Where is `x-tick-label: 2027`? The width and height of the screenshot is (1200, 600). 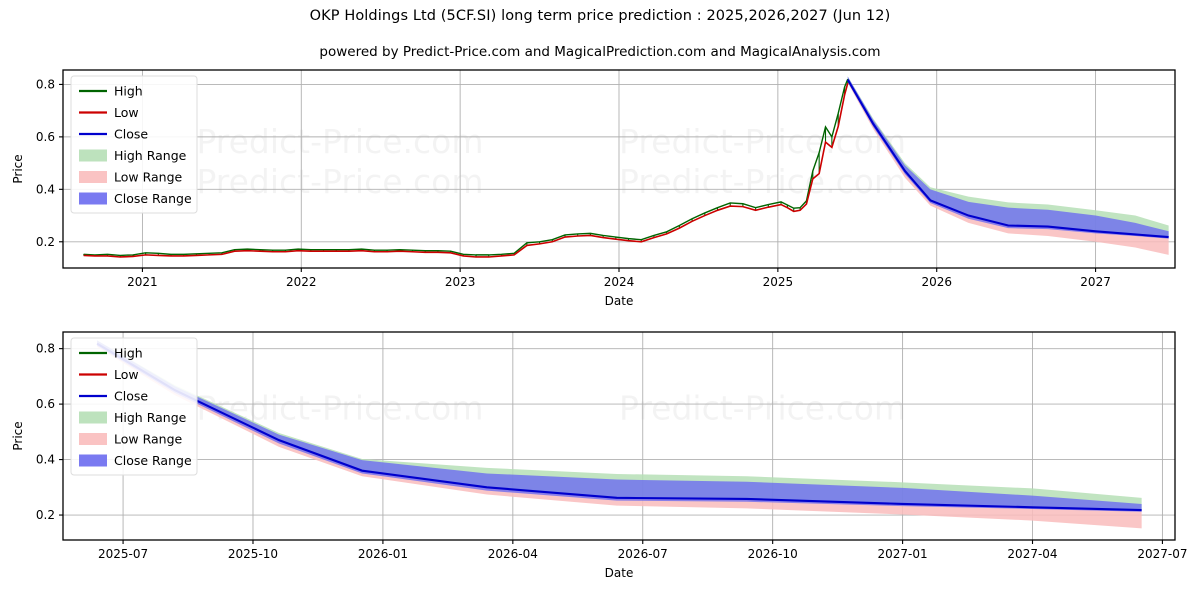
x-tick-label: 2027 is located at coordinates (1095, 282).